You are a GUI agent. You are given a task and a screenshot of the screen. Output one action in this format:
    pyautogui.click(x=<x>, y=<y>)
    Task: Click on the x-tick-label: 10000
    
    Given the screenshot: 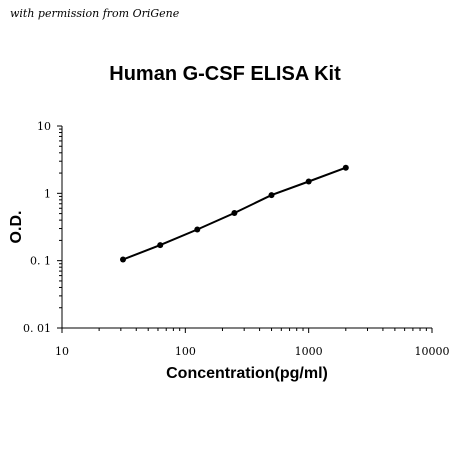 What is the action you would take?
    pyautogui.click(x=432, y=351)
    